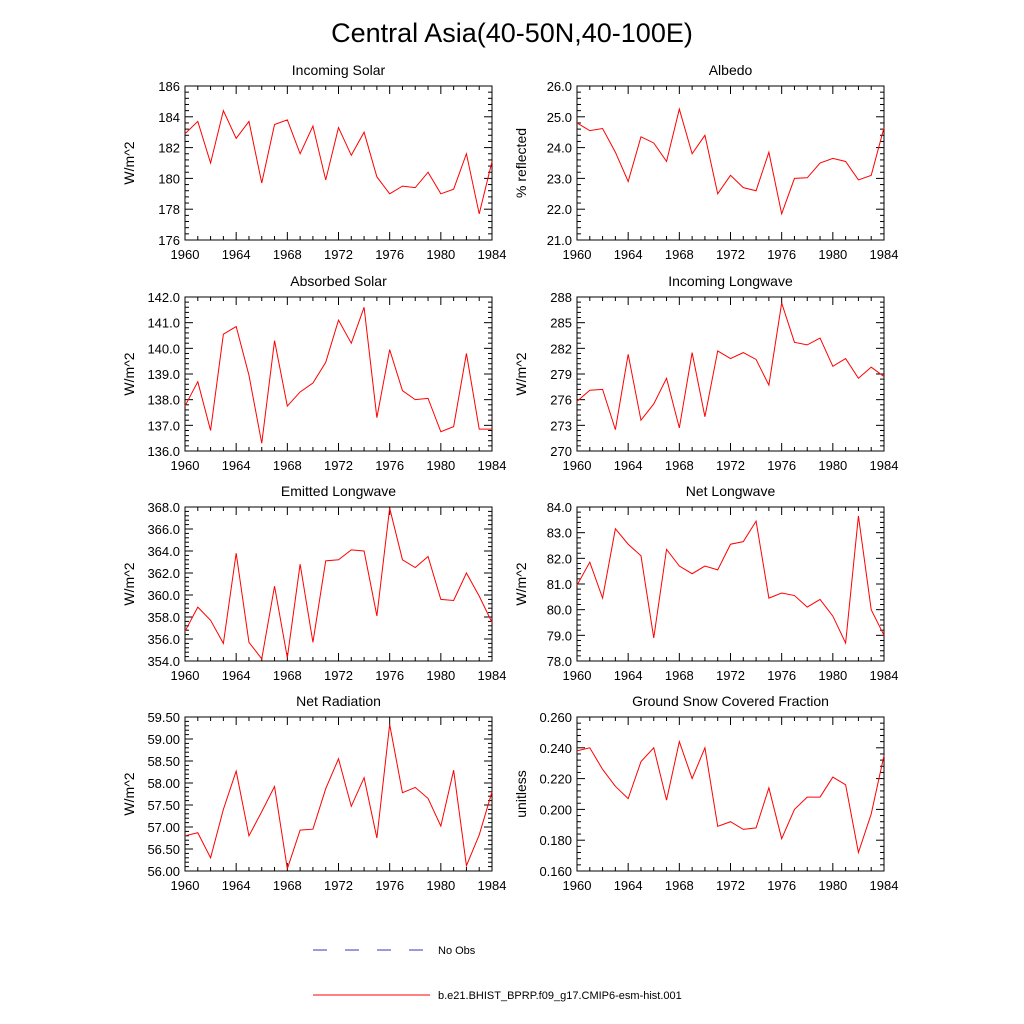 The image size is (1024, 1024). I want to click on y-tick-label: 83.0, so click(559, 533).